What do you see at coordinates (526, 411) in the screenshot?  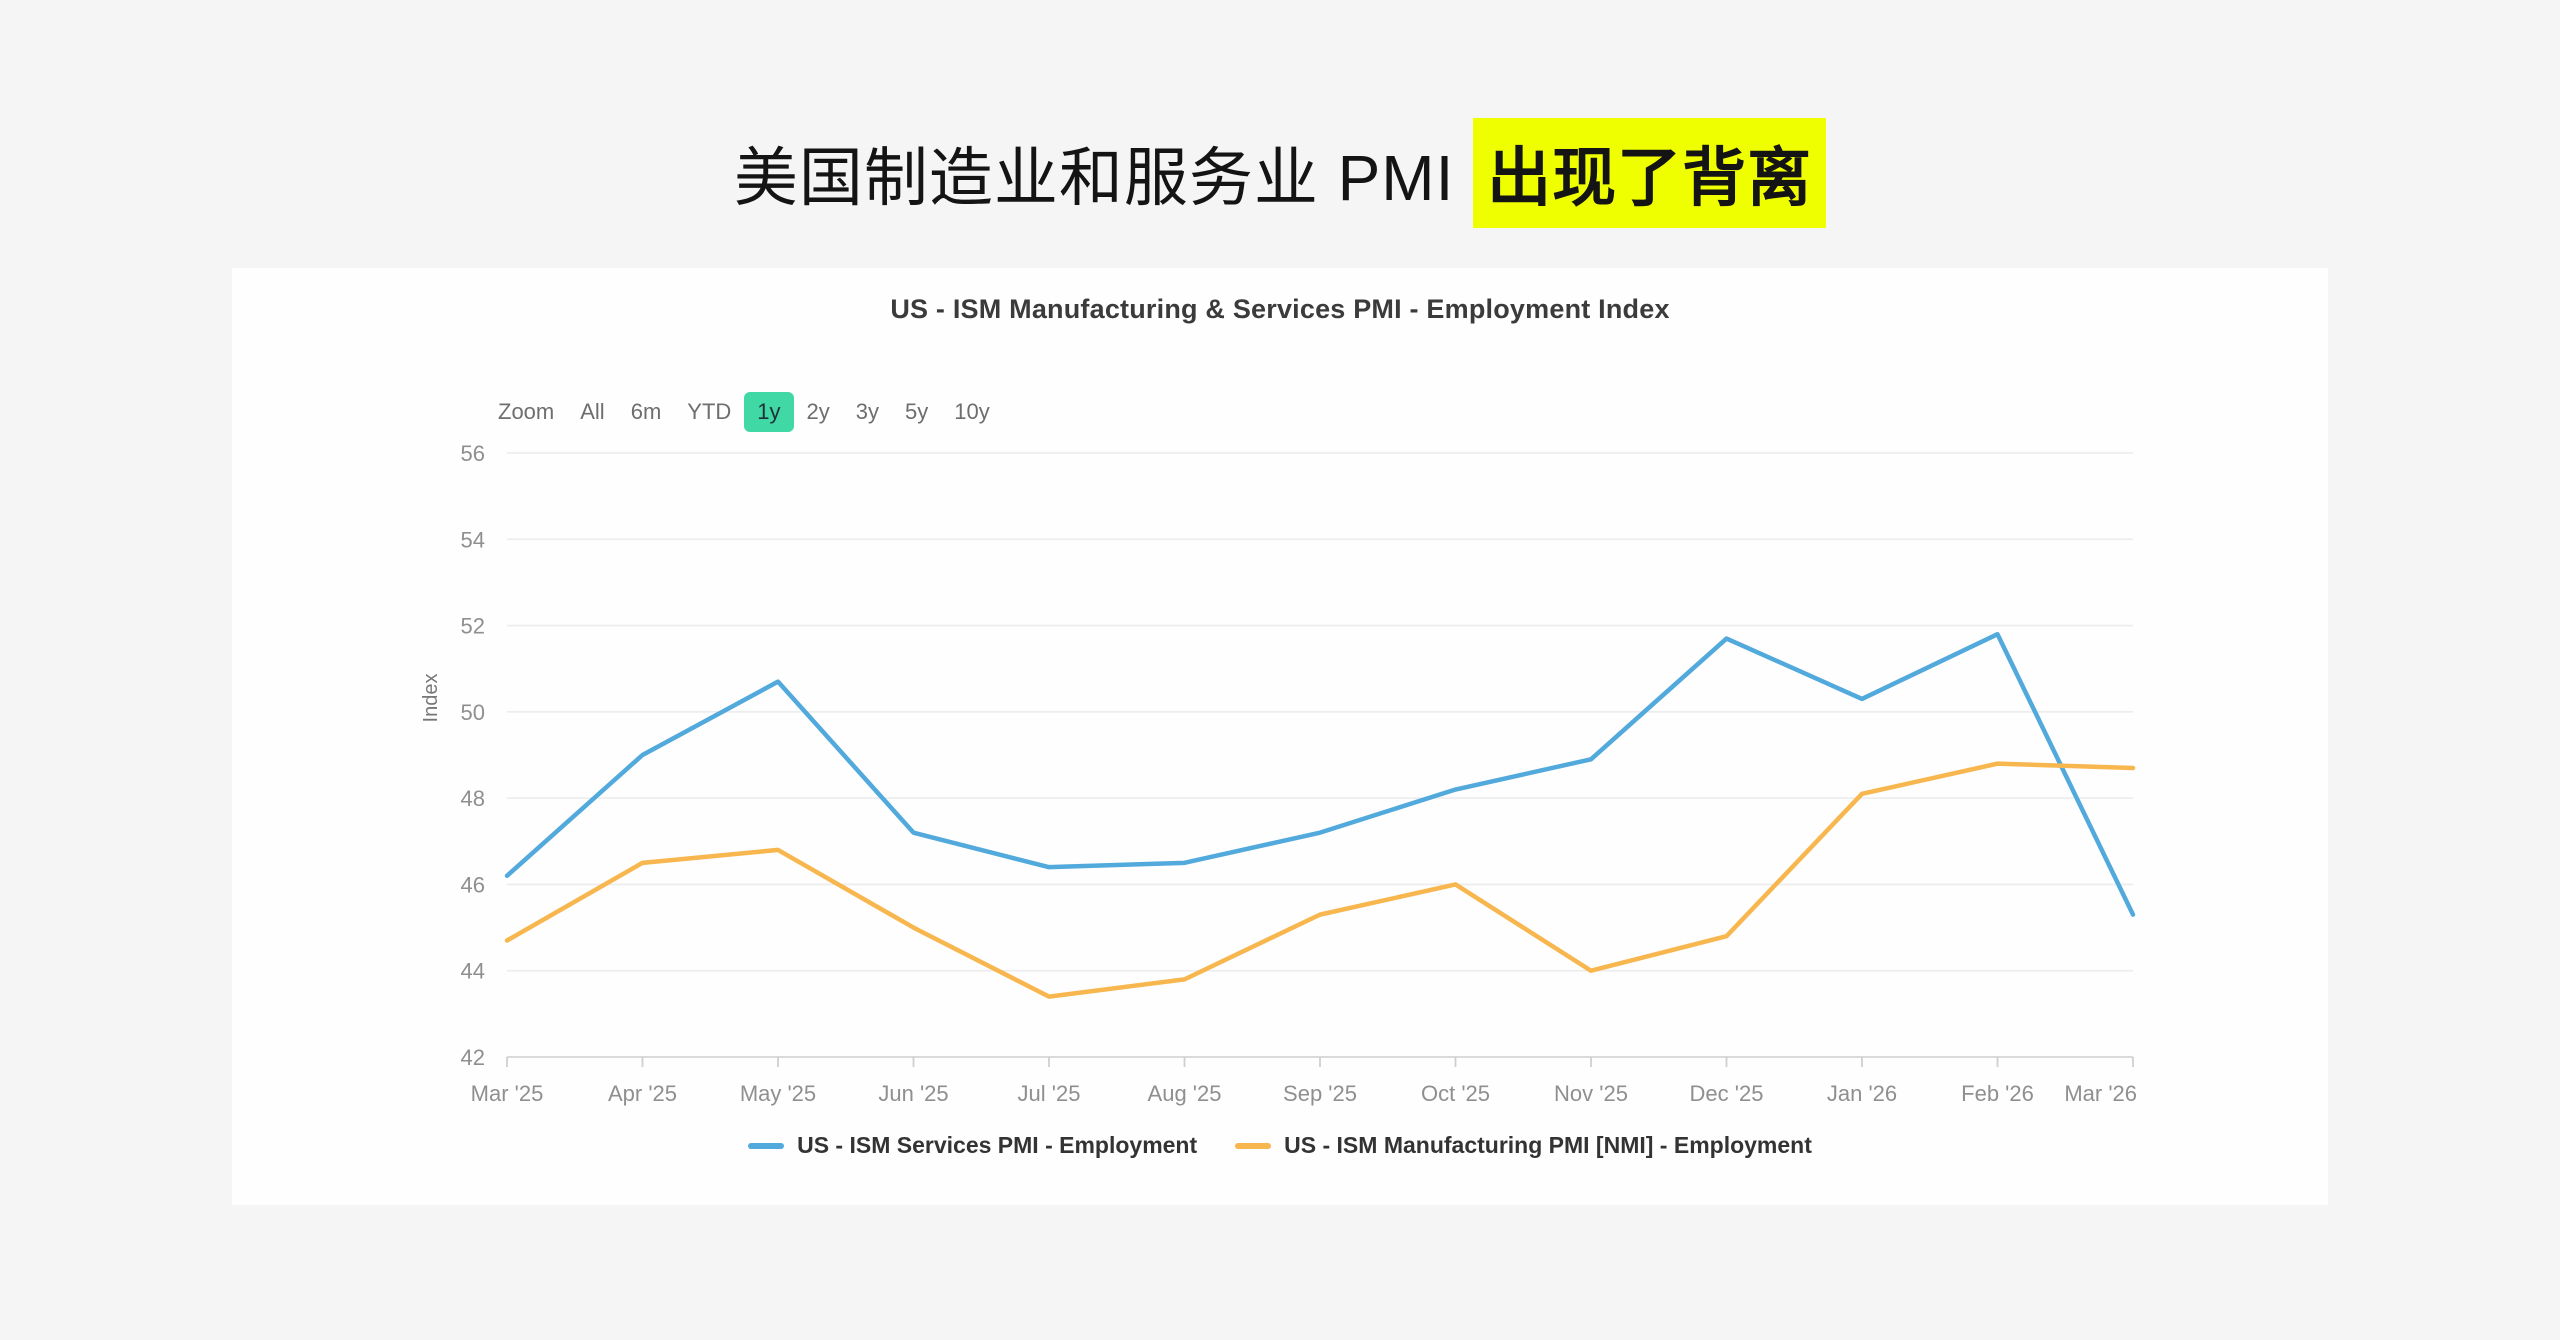 I see `range-selector-label: Zoom` at bounding box center [526, 411].